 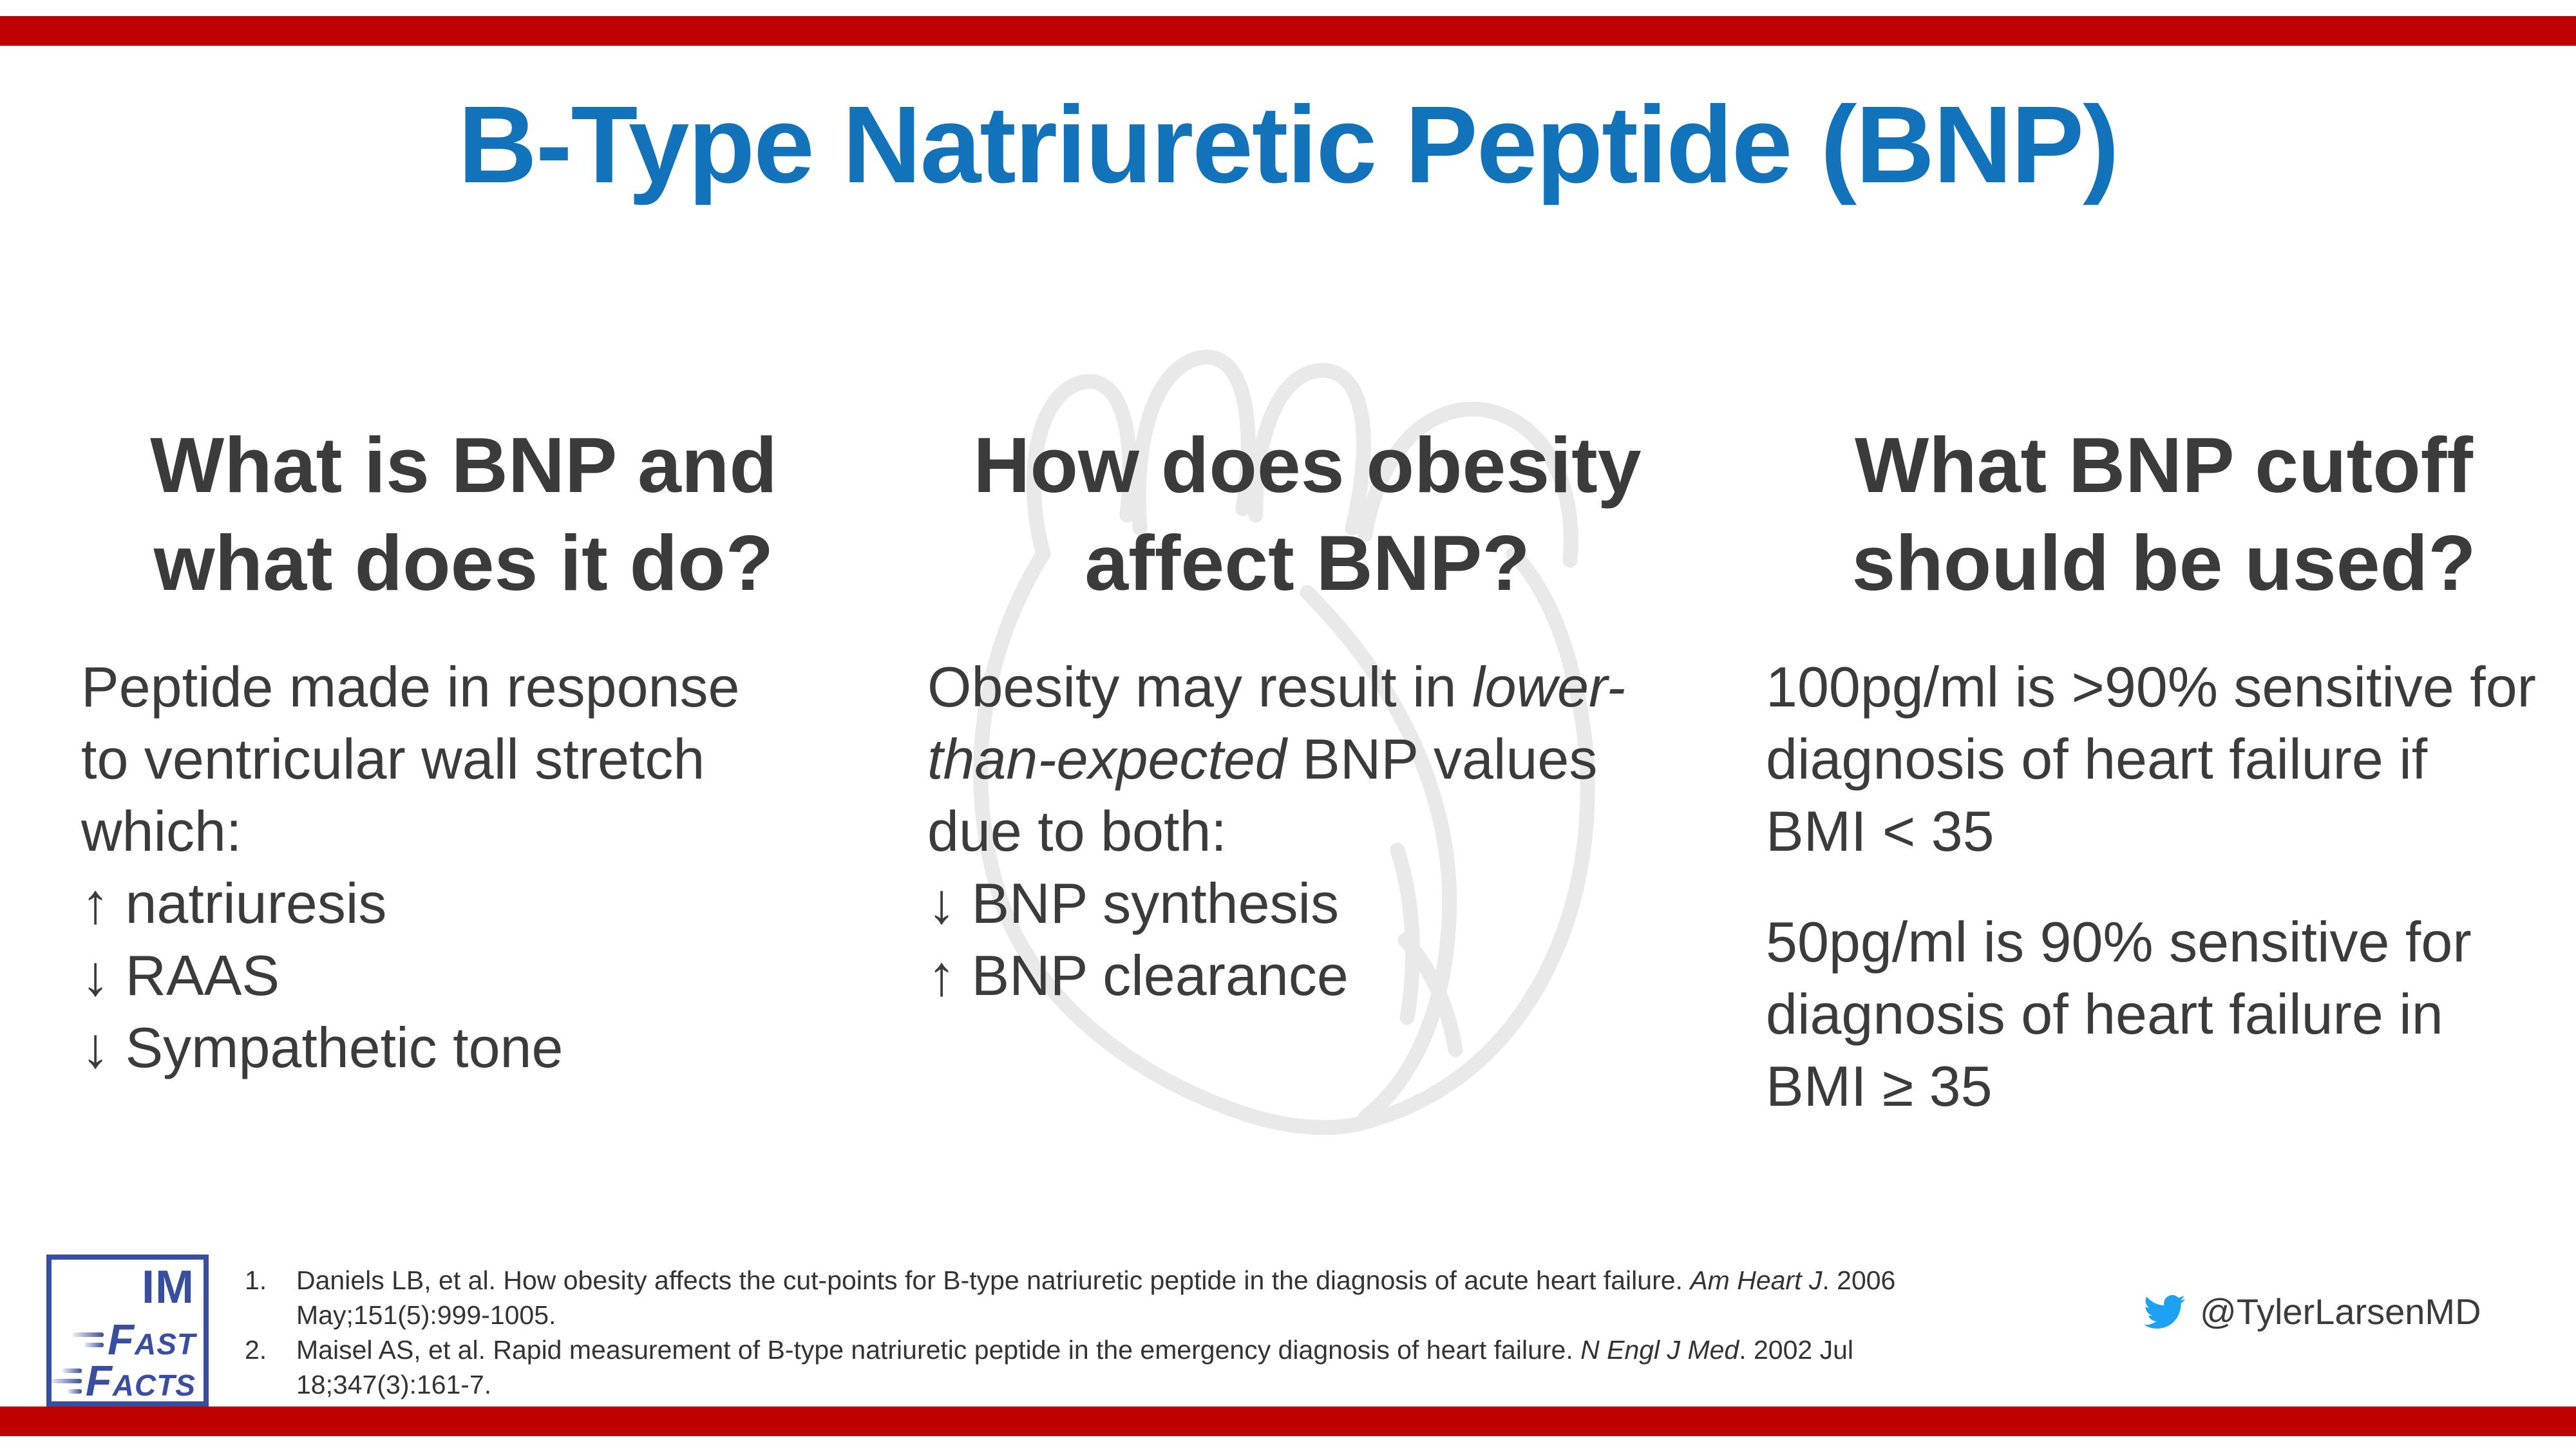 I want to click on column-heading: What BNP cutoff should be used?, so click(x=2164, y=514).